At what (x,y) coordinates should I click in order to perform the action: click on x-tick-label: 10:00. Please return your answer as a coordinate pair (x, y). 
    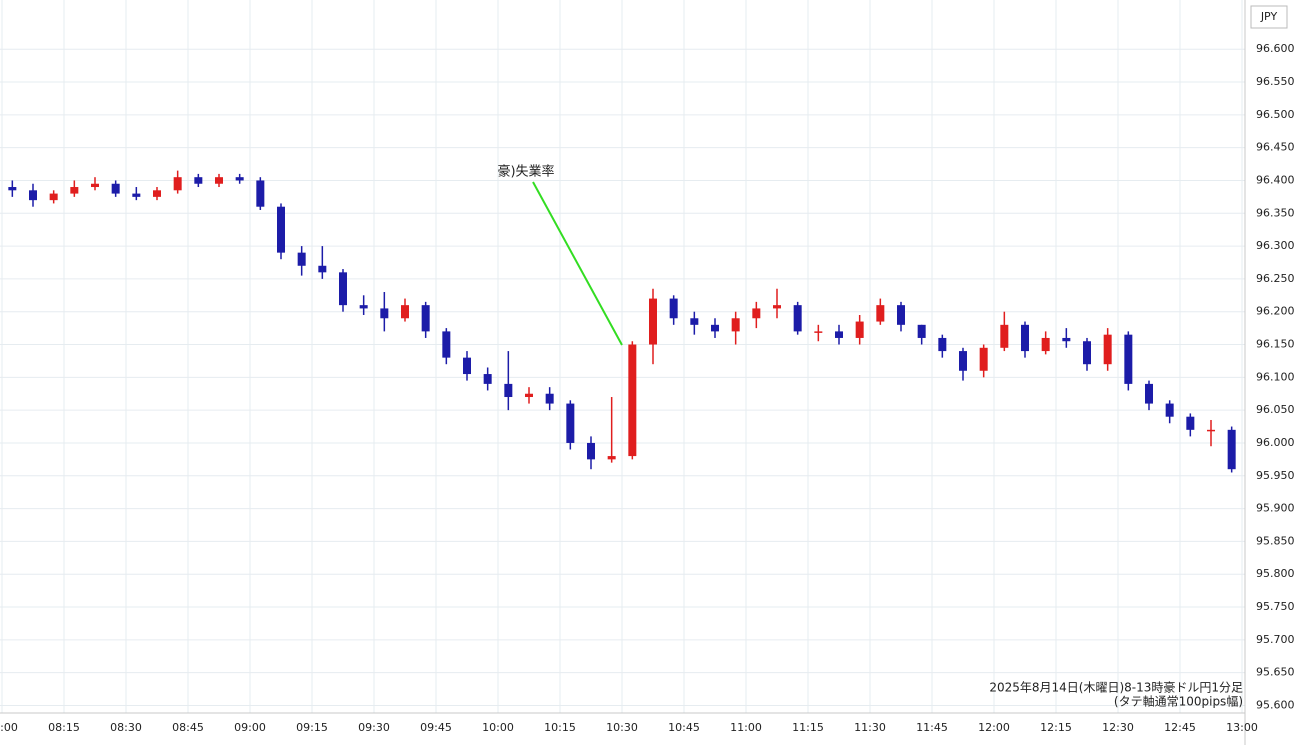
    Looking at the image, I should click on (498, 727).